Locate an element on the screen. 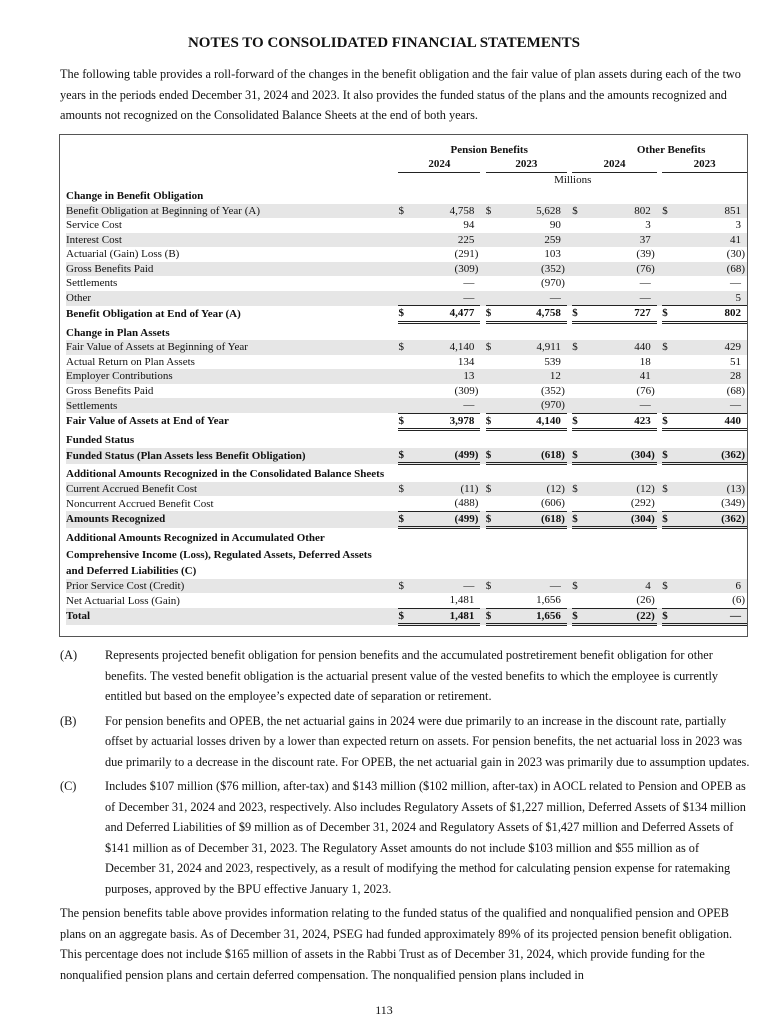 The width and height of the screenshot is (768, 1028). table-row: Settlements — (970) — — is located at coordinates (406, 406).